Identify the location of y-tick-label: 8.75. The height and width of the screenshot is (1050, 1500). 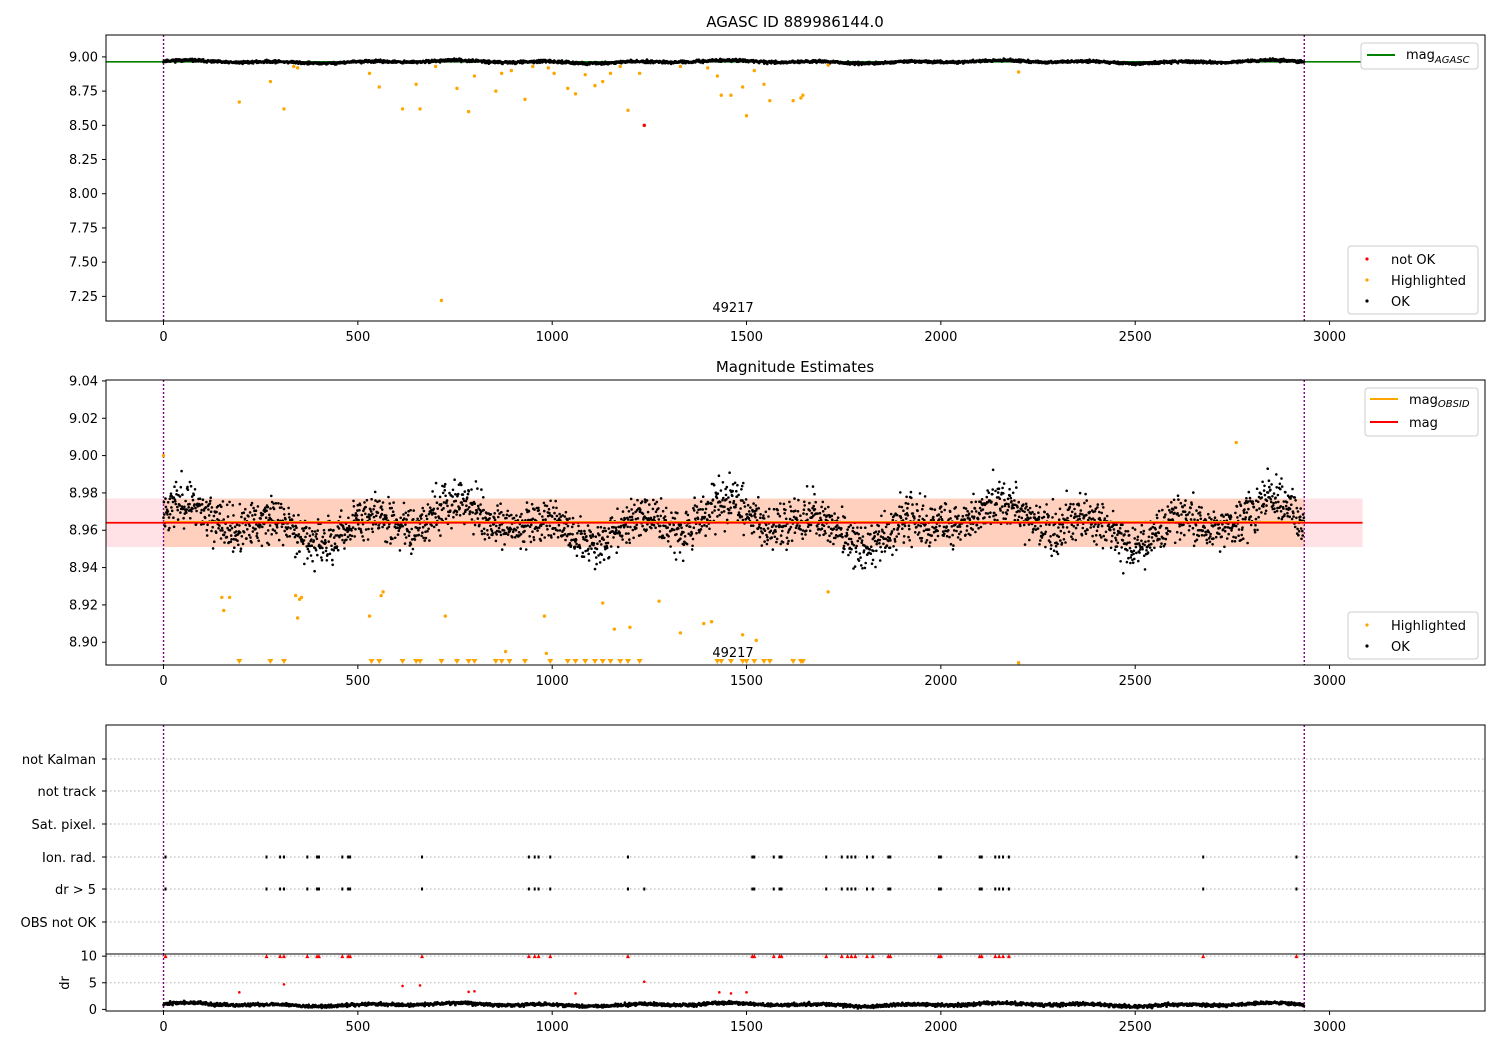
(83, 92).